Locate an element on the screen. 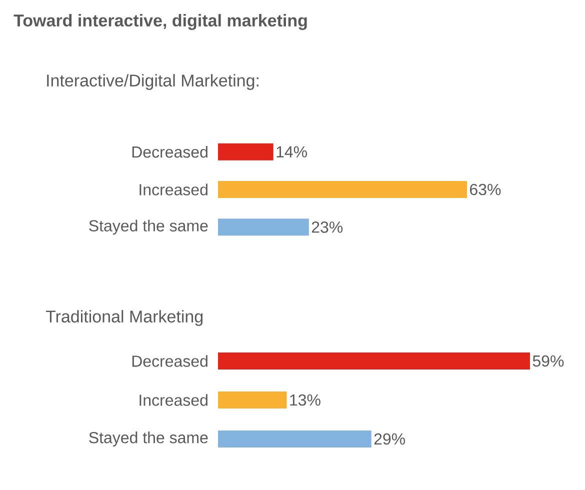 The height and width of the screenshot is (490, 585). data-label: 14% is located at coordinates (291, 152).